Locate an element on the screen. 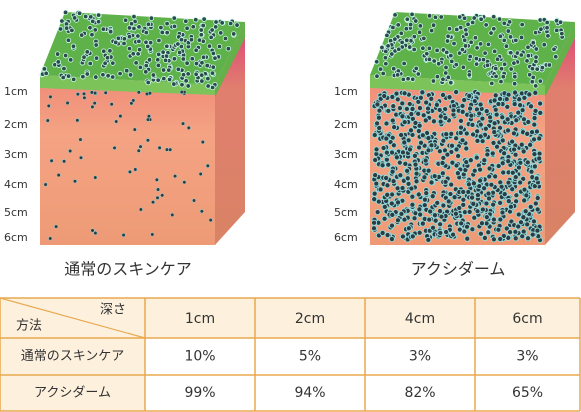 This screenshot has width=581, height=412. depth-label: 6cm is located at coordinates (16, 237).